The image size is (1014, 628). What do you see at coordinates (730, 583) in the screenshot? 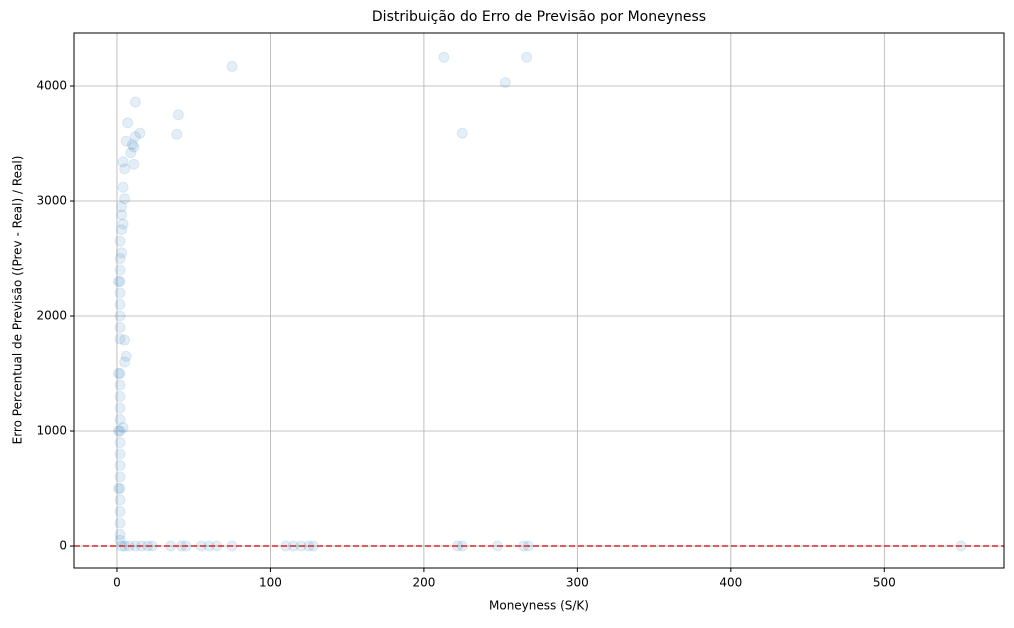
I see `x-tick-label: 400` at bounding box center [730, 583].